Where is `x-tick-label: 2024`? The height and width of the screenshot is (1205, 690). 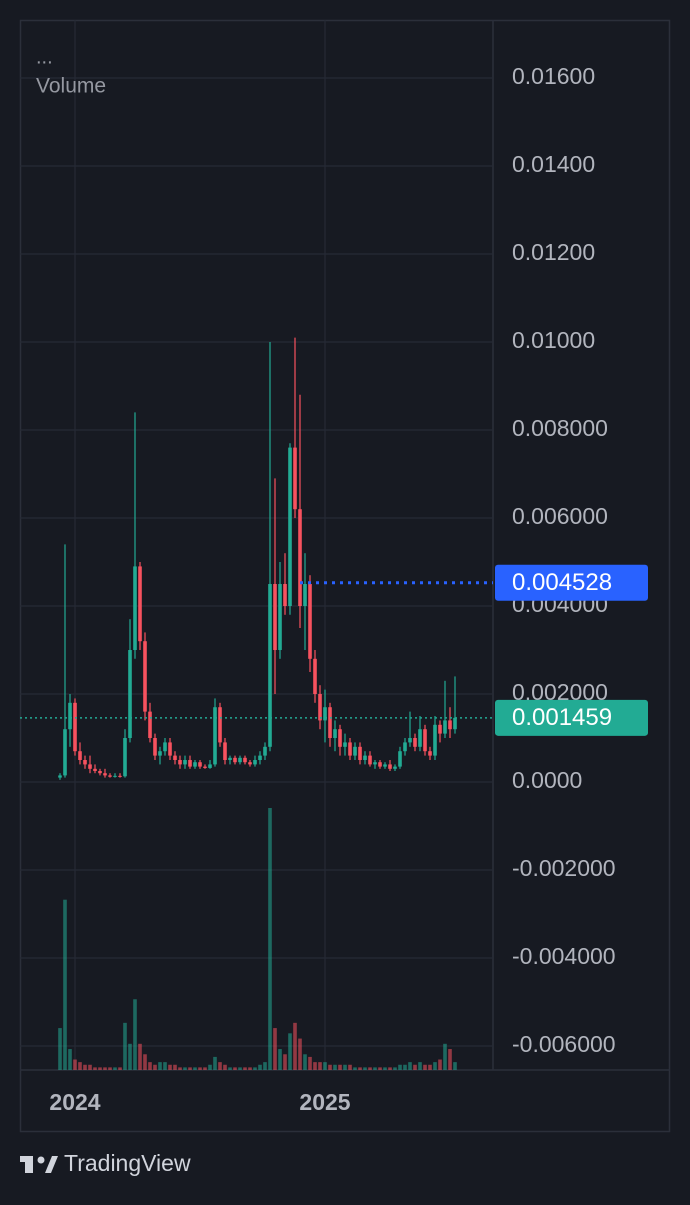 x-tick-label: 2024 is located at coordinates (74, 1102).